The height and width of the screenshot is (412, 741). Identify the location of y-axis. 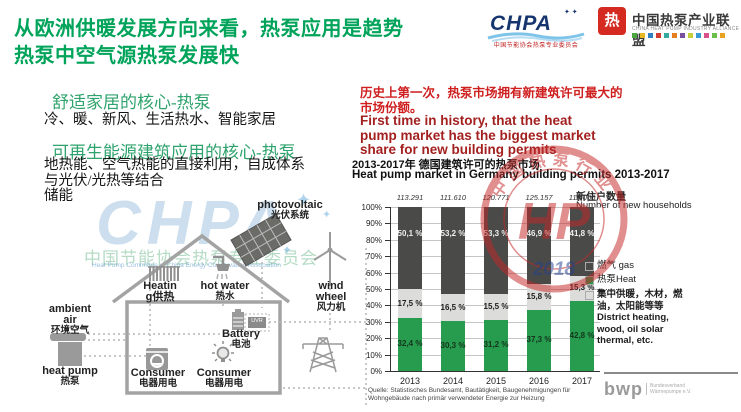
(391, 289).